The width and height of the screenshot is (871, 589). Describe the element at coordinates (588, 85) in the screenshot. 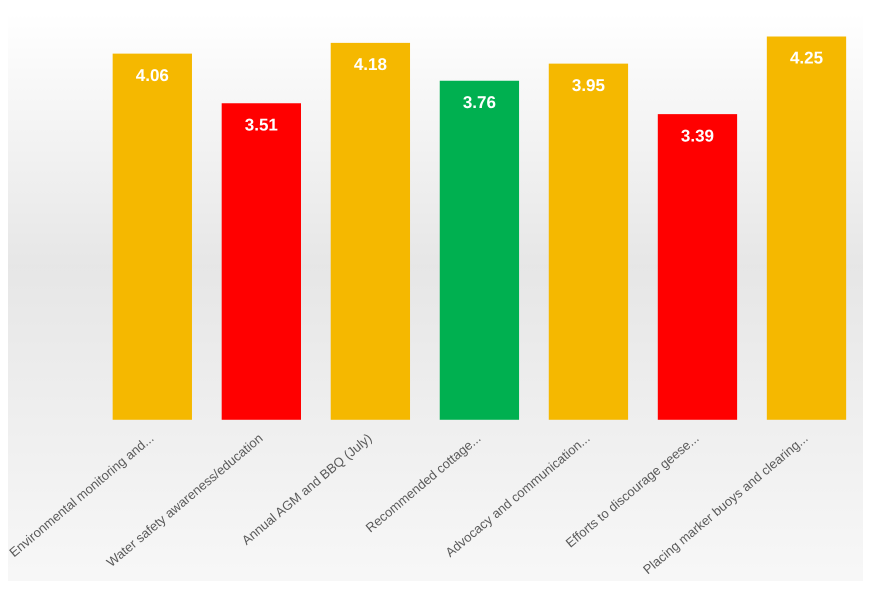

I see `data-label: 3.95` at that location.